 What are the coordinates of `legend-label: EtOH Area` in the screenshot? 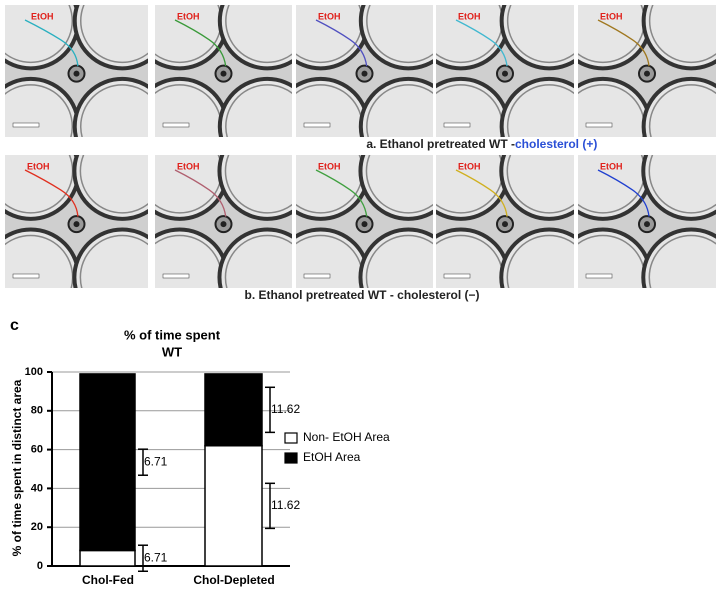 It's located at (332, 457).